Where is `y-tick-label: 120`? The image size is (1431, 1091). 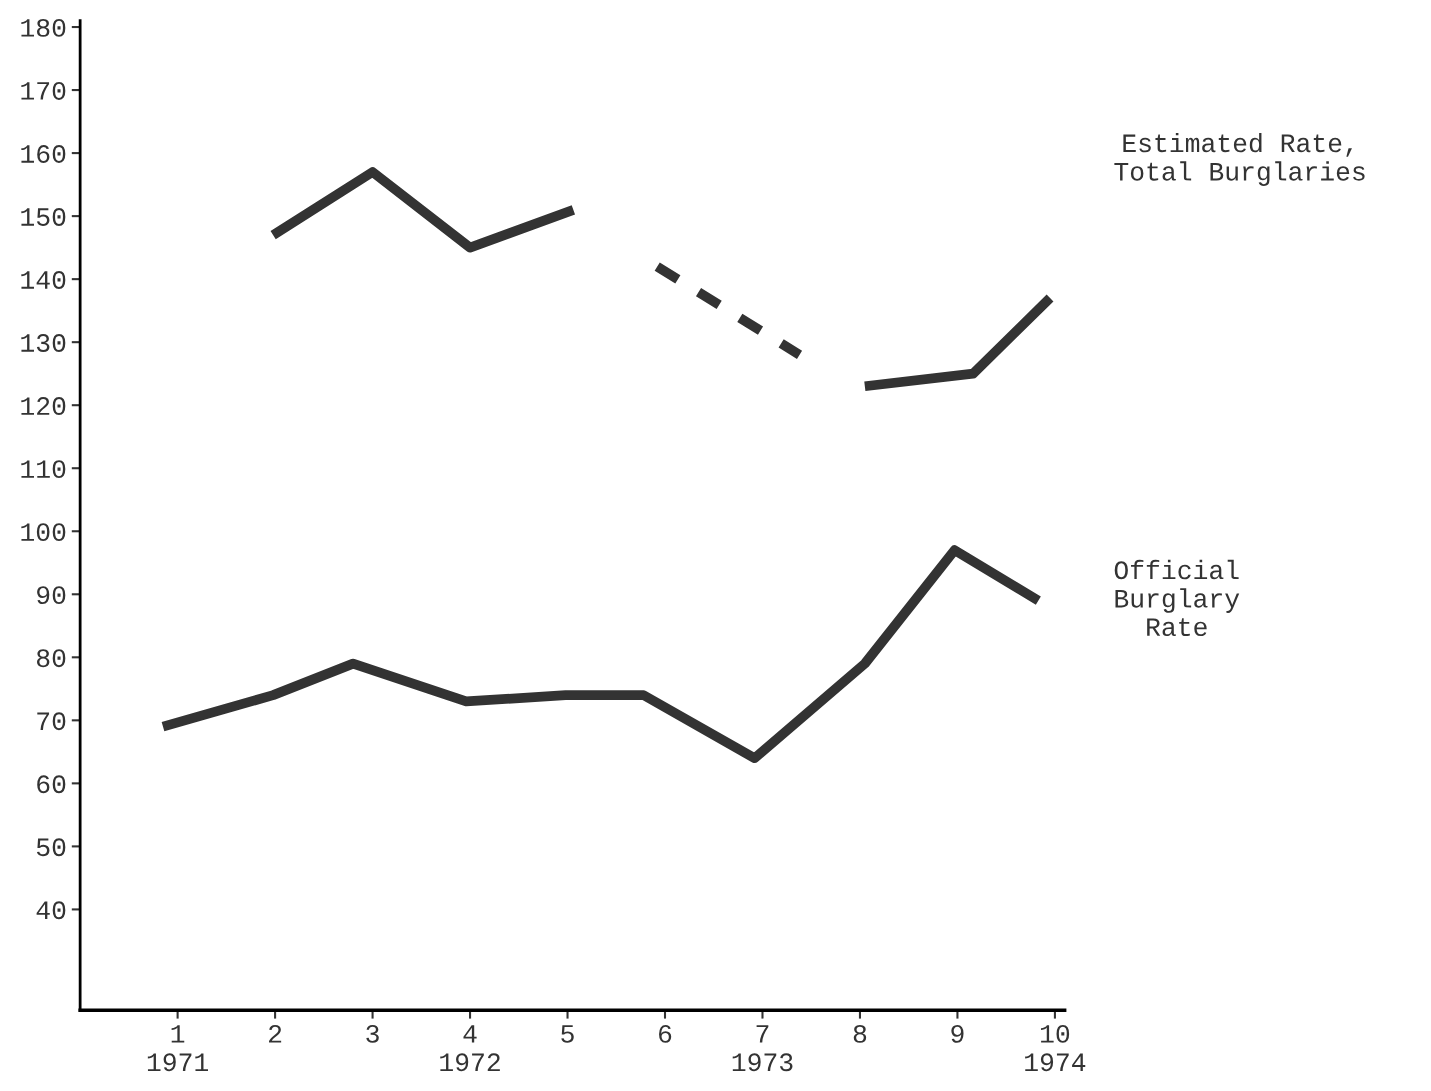 y-tick-label: 120 is located at coordinates (43, 406).